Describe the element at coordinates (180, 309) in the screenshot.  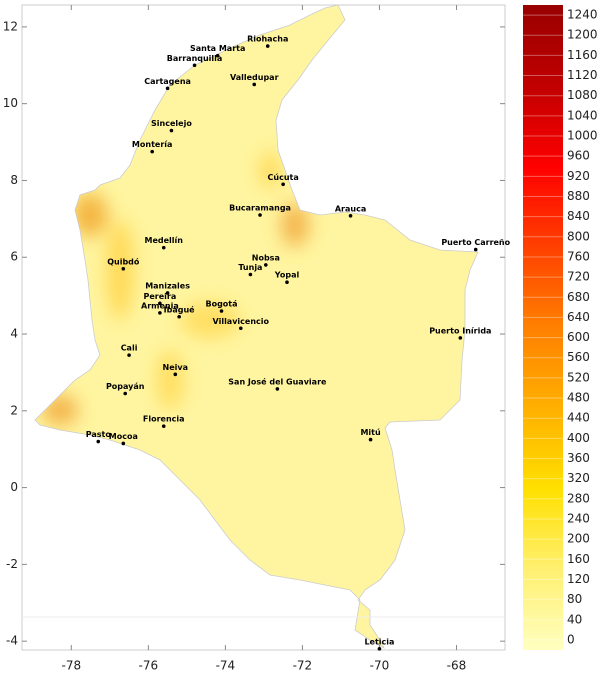
I see `city-label: Ibagué` at that location.